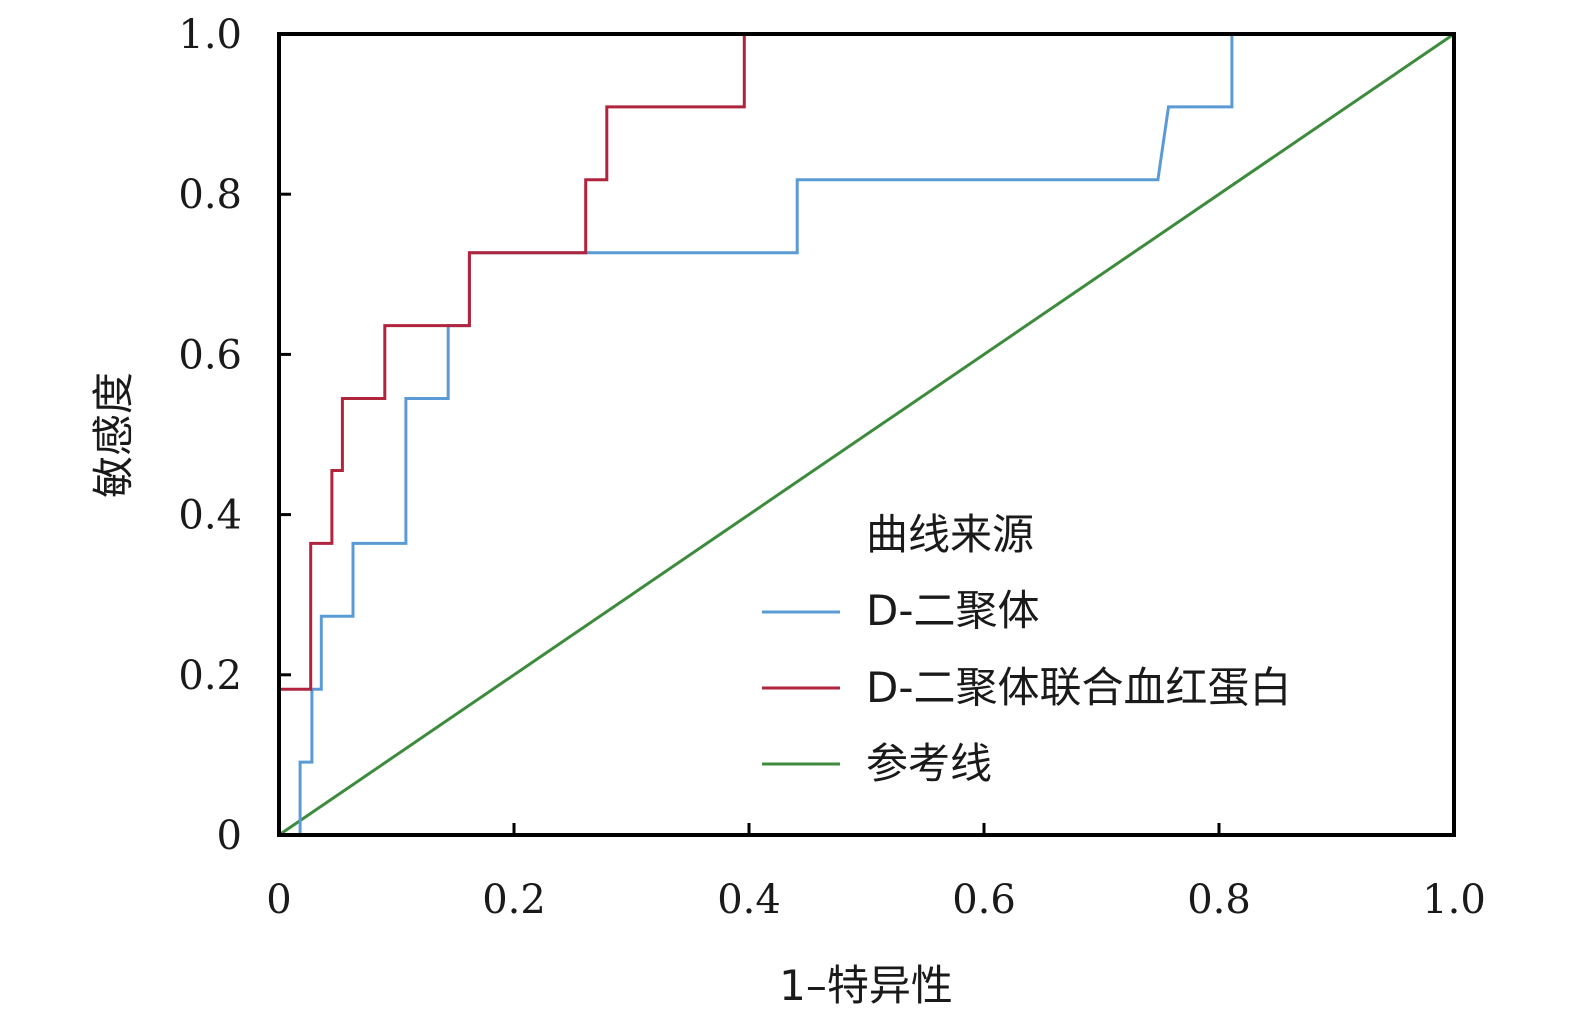 The width and height of the screenshot is (1575, 1026). What do you see at coordinates (210, 676) in the screenshot?
I see `y-tick-label: 0.2` at bounding box center [210, 676].